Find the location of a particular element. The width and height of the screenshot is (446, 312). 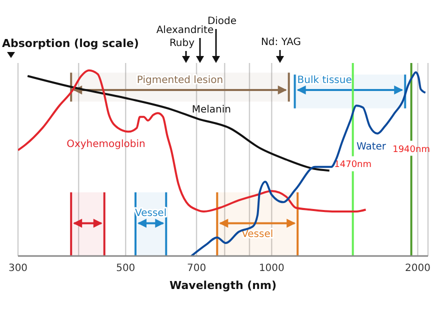

band-label: Vessel is located at coordinates (258, 234).